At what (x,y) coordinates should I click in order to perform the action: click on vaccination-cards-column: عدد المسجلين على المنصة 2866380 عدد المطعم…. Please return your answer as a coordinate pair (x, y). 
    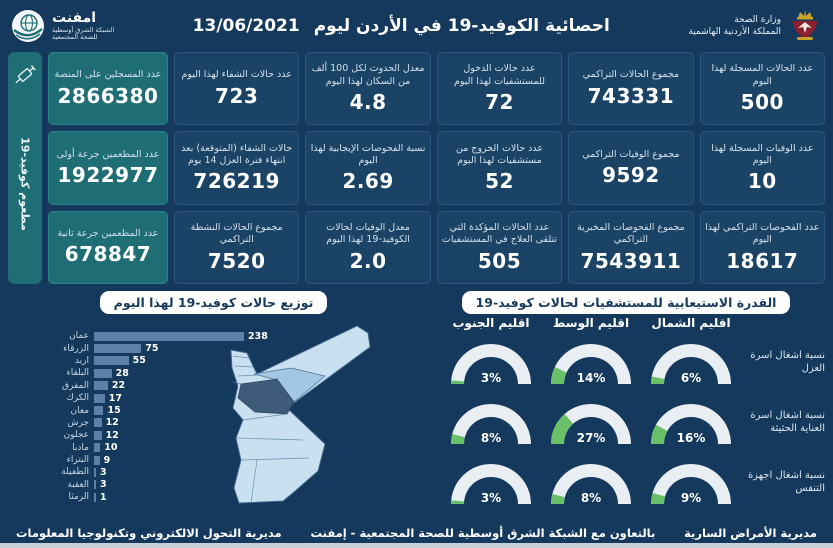
    Looking at the image, I should click on (107, 168).